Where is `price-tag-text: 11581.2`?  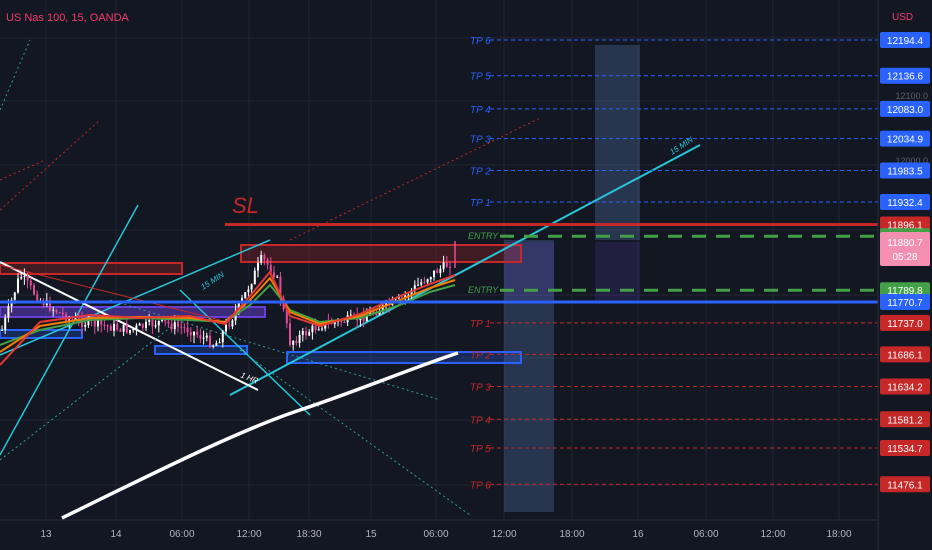
price-tag-text: 11581.2 is located at coordinates (905, 420).